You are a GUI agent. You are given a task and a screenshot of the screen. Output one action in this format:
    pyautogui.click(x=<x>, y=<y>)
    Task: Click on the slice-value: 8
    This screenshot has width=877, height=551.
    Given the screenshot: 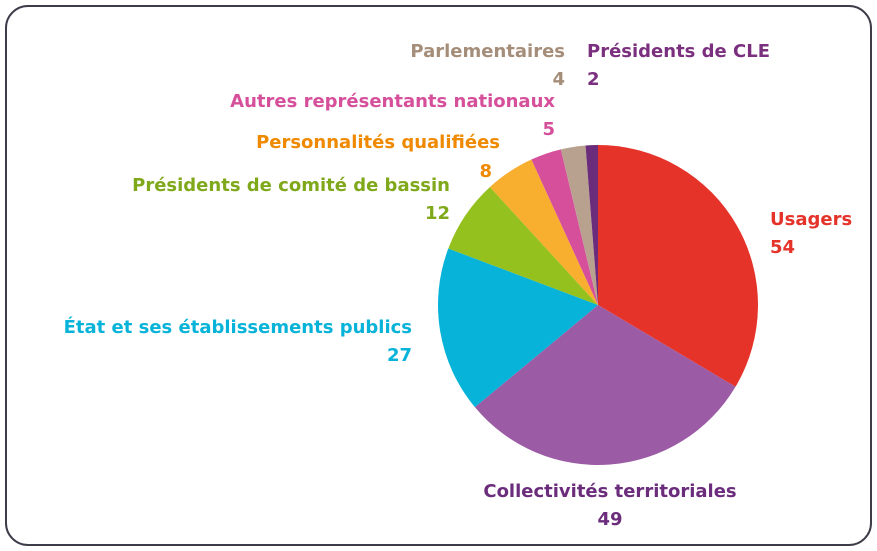 What is the action you would take?
    pyautogui.click(x=485, y=171)
    